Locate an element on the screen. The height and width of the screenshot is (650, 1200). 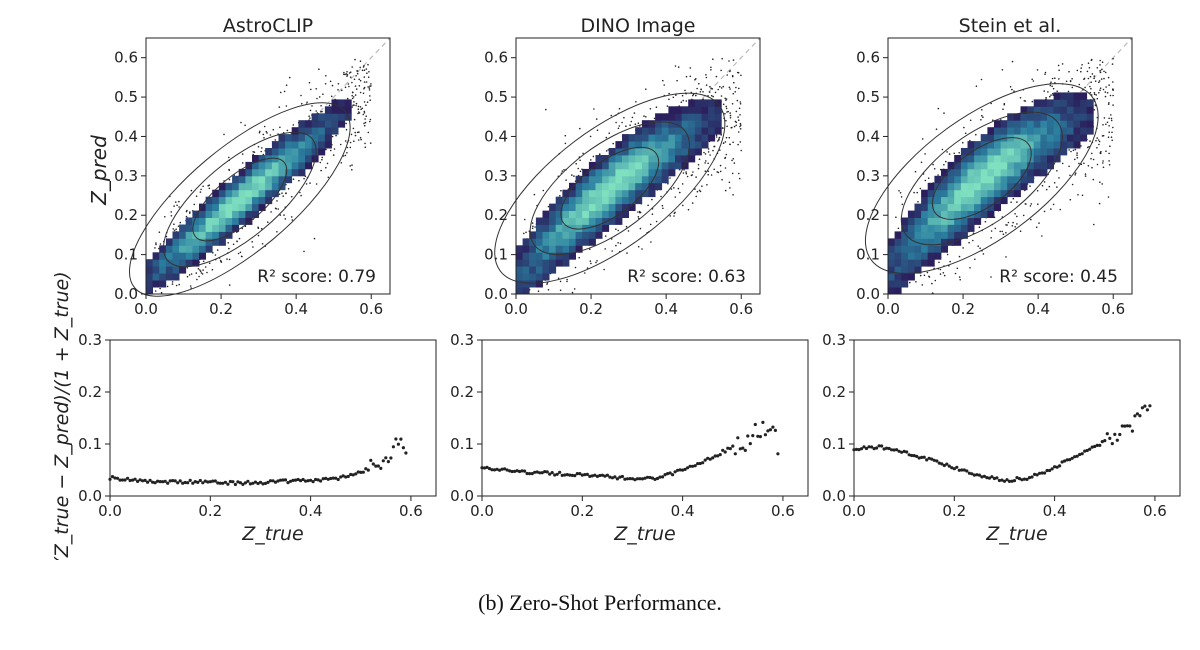
contour-line is located at coordinates (239, 199).